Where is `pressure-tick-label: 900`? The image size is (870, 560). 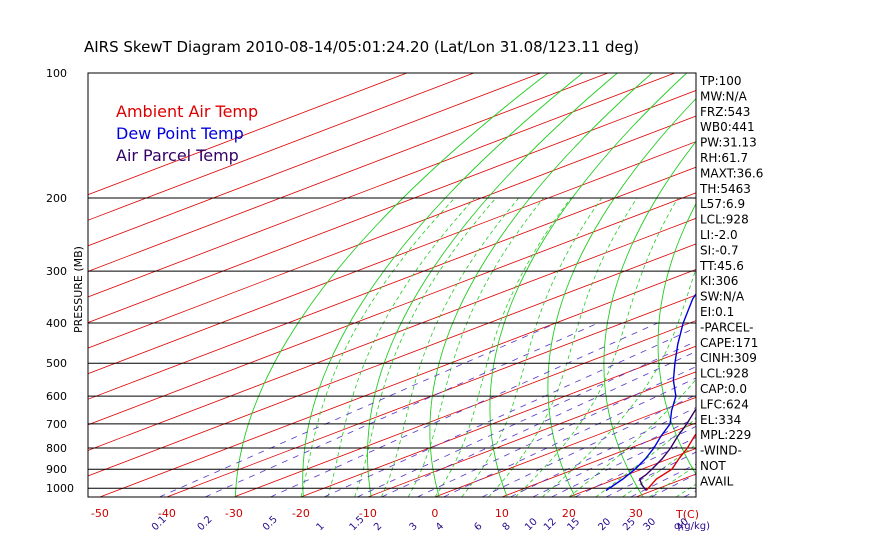 pressure-tick-label: 900 is located at coordinates (56, 469).